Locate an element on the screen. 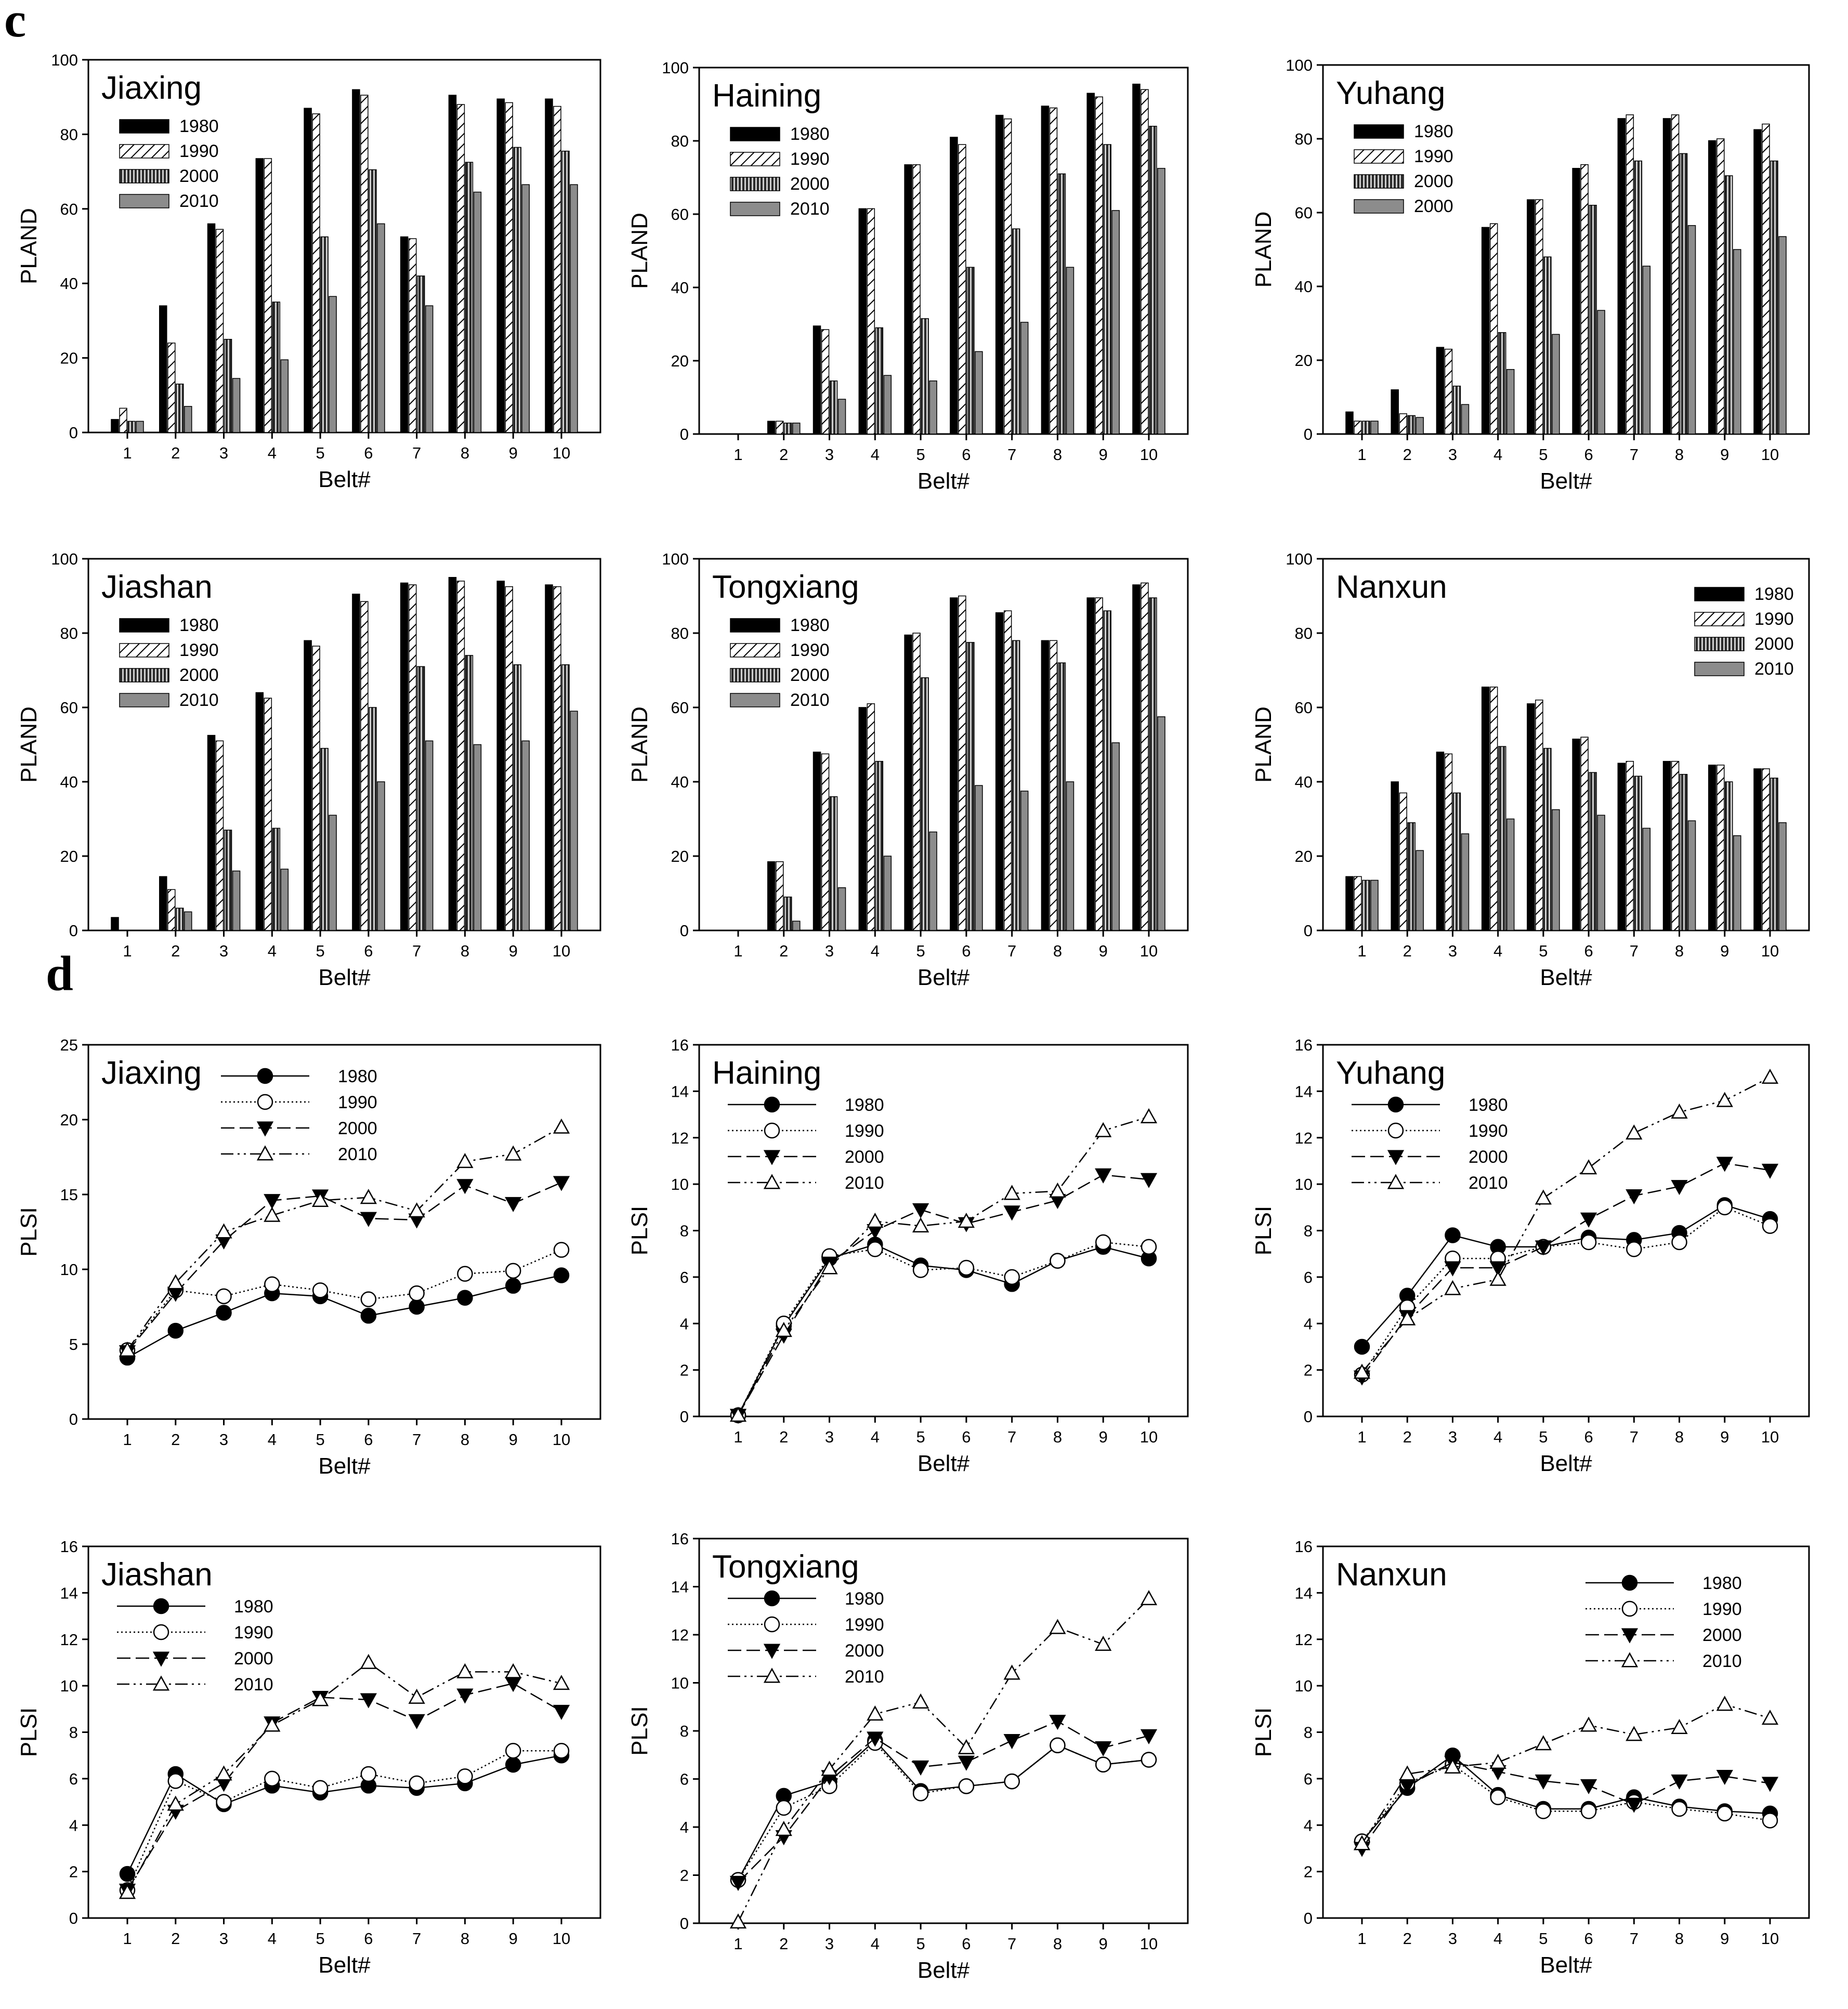  series-line-1980 is located at coordinates (344, 1317).